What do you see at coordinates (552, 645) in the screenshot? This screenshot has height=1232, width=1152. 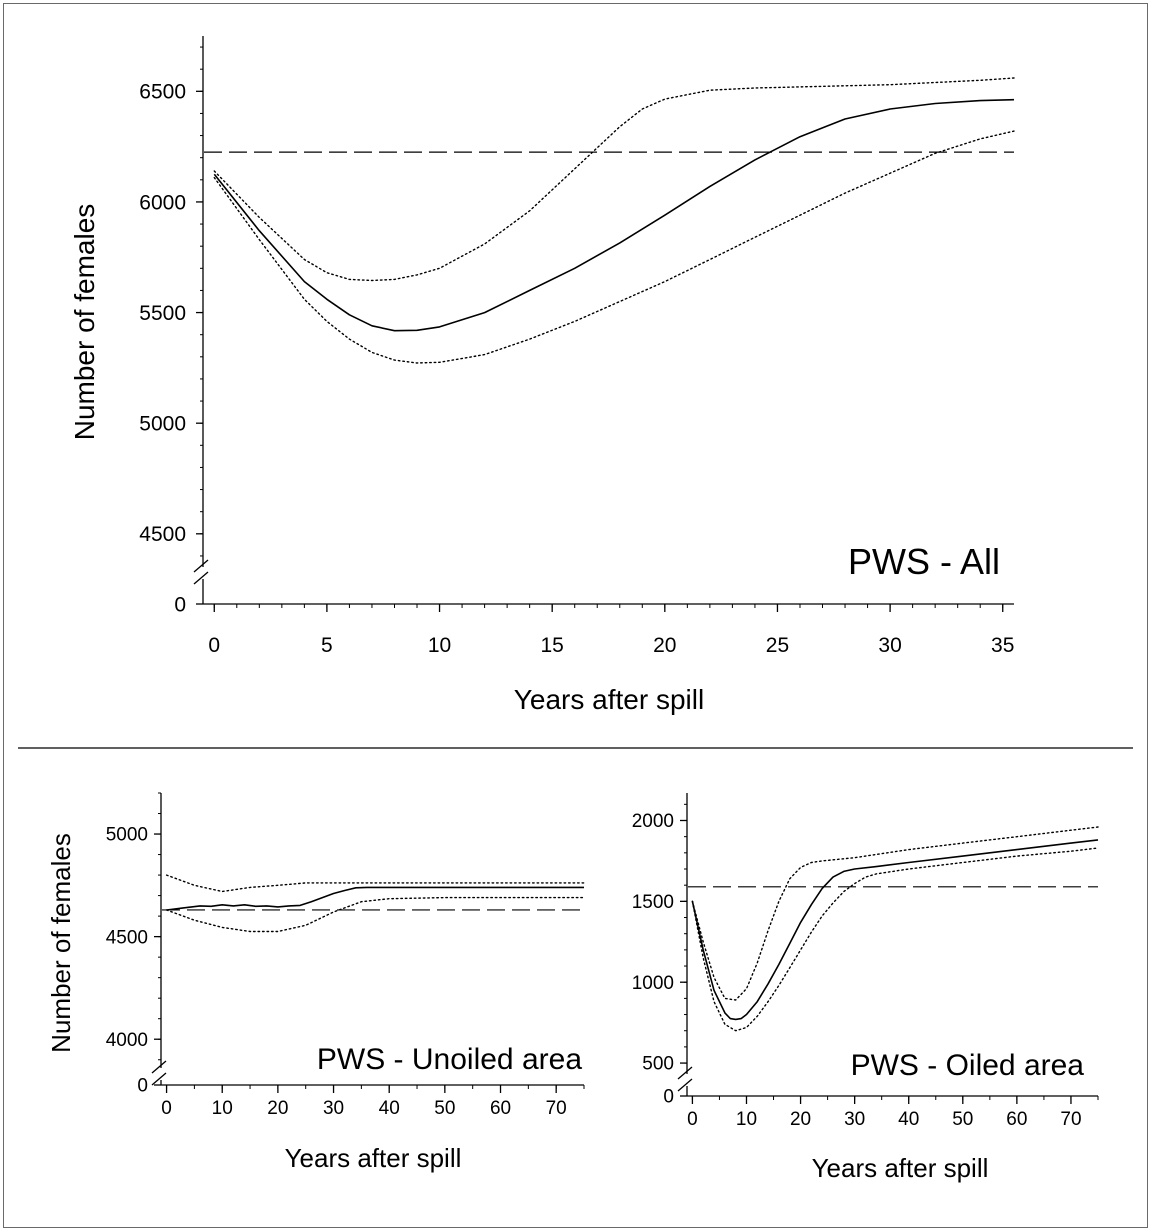 I see `x-tick-label: 15` at bounding box center [552, 645].